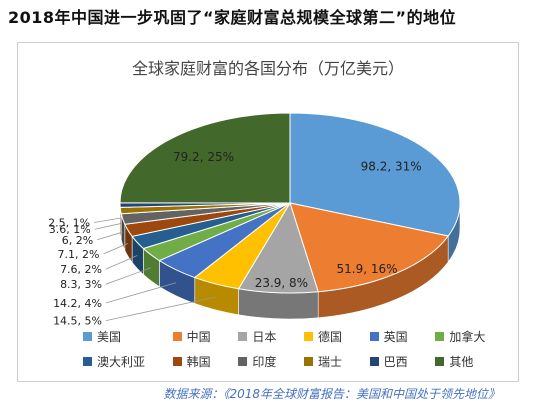 Image resolution: width=550 pixels, height=413 pixels. I want to click on data-label-澳大利亚: 7.6, 2%, so click(81, 269).